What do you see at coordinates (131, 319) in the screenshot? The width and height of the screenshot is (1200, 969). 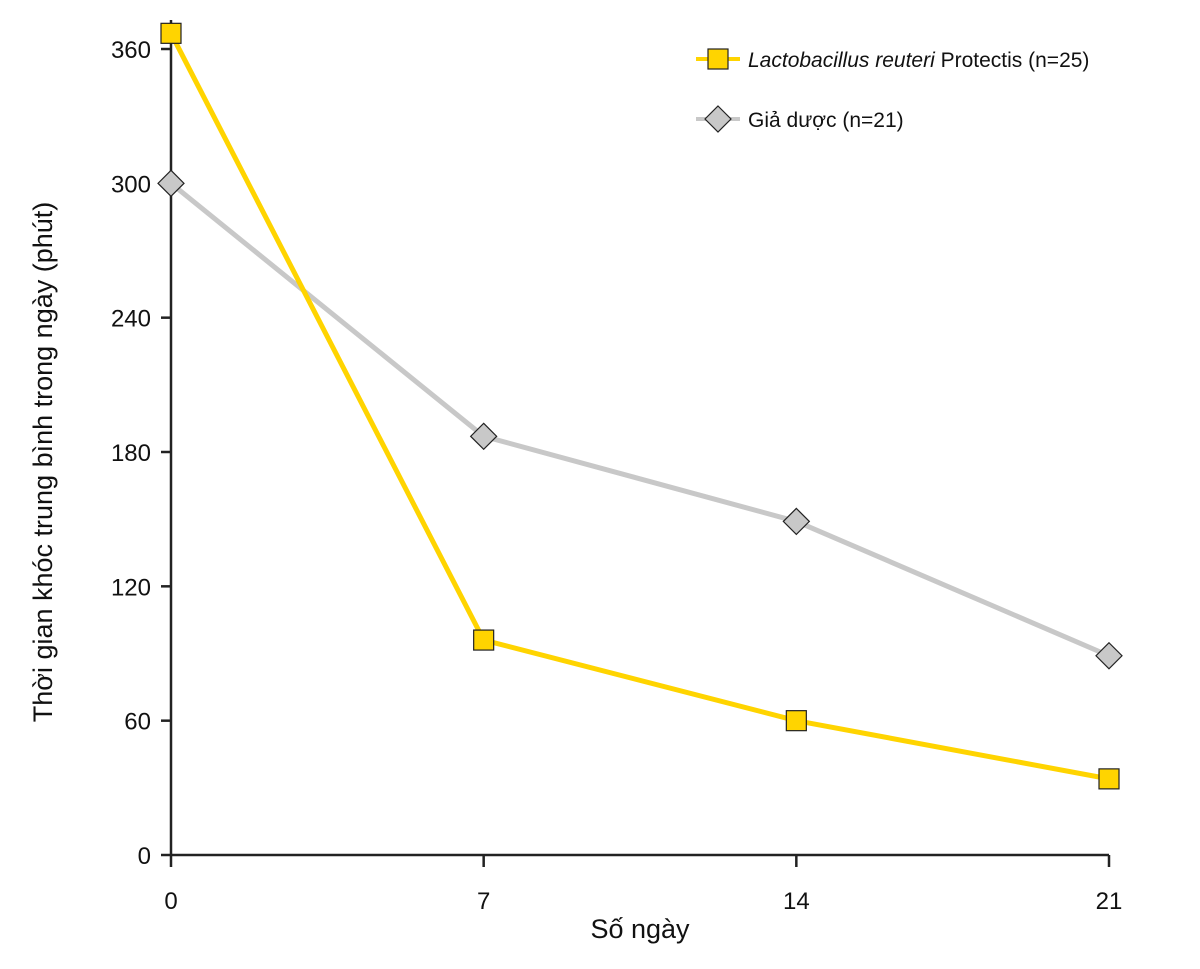 I see `y-tick-label: 240` at bounding box center [131, 319].